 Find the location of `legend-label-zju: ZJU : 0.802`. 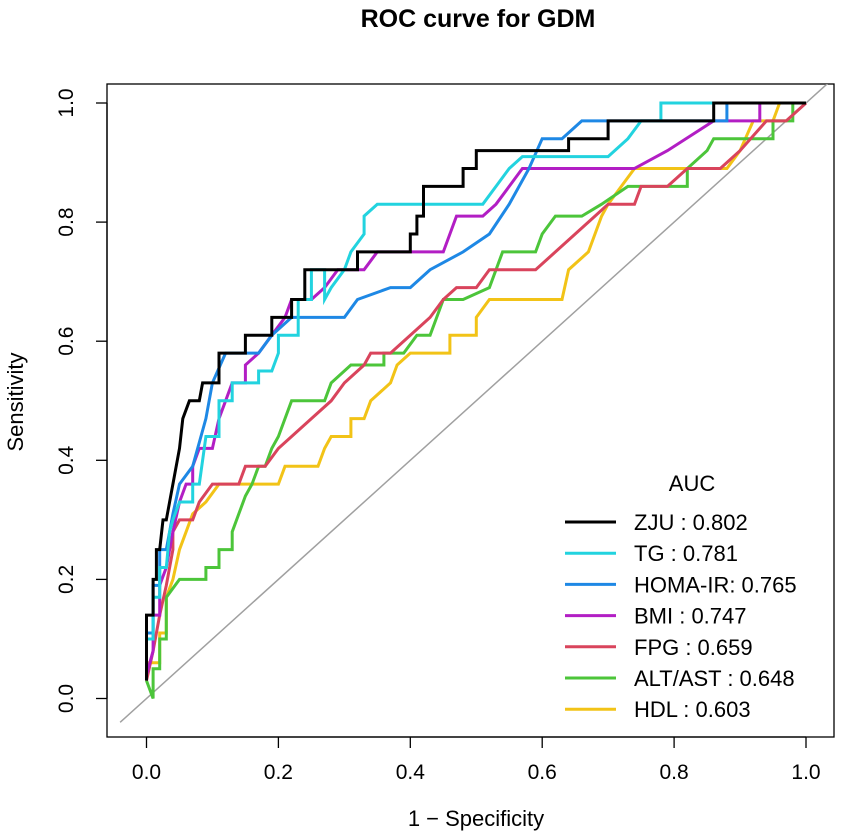

legend-label-zju: ZJU : 0.802 is located at coordinates (691, 522).